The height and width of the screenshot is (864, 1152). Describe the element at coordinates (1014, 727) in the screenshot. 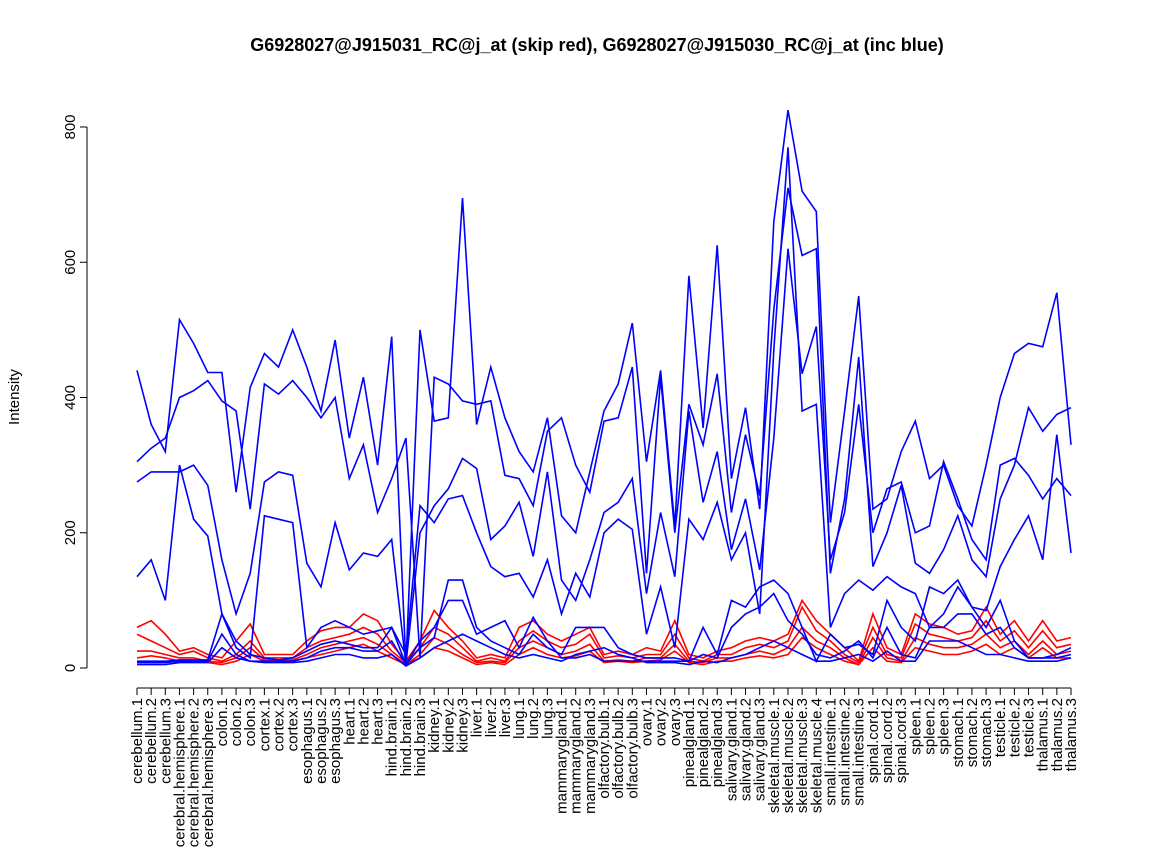

I see `x-tick-label: testicle.2` at that location.